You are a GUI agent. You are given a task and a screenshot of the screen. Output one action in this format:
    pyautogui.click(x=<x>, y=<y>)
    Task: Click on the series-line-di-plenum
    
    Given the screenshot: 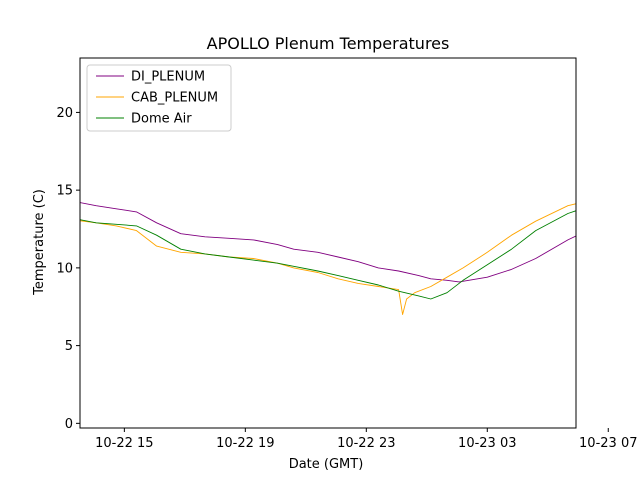 What is the action you would take?
    pyautogui.click(x=328, y=242)
    